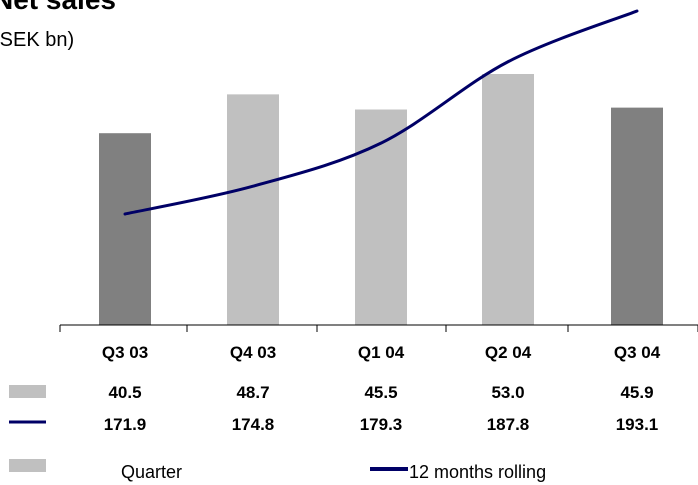 This screenshot has width=698, height=485. Describe the element at coordinates (507, 392) in the screenshot. I see `table-value-quarter-q2-04: 53.0` at that location.